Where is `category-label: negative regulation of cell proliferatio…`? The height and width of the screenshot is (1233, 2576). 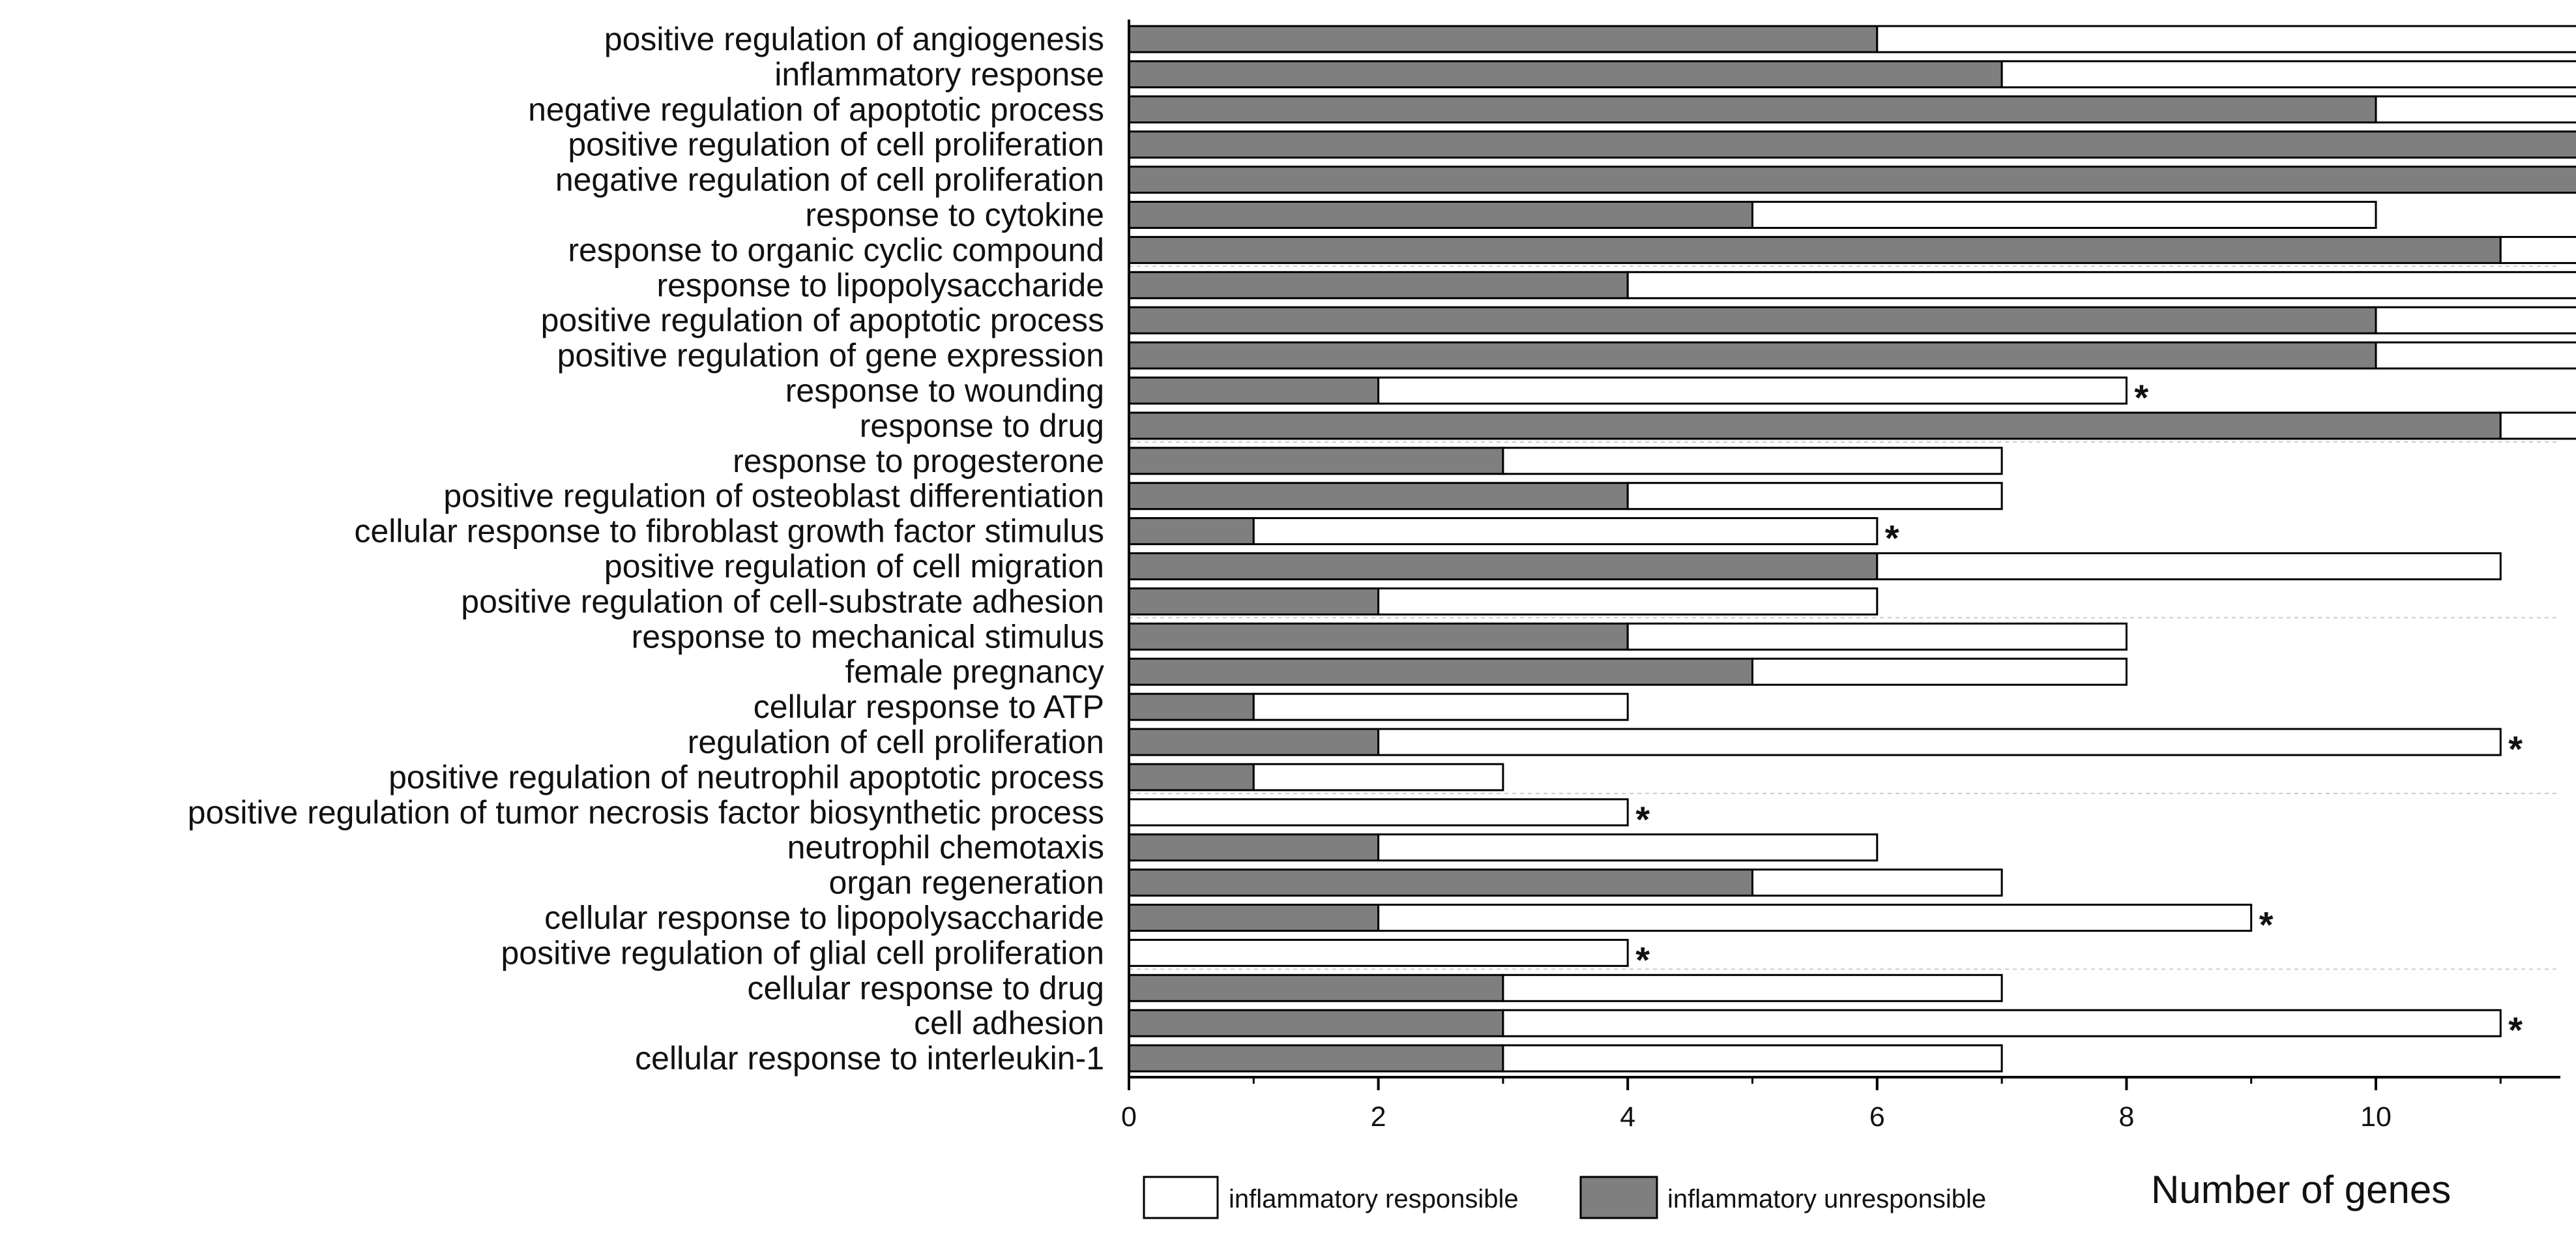
category-label: negative regulation of cell proliferatio… is located at coordinates (829, 180).